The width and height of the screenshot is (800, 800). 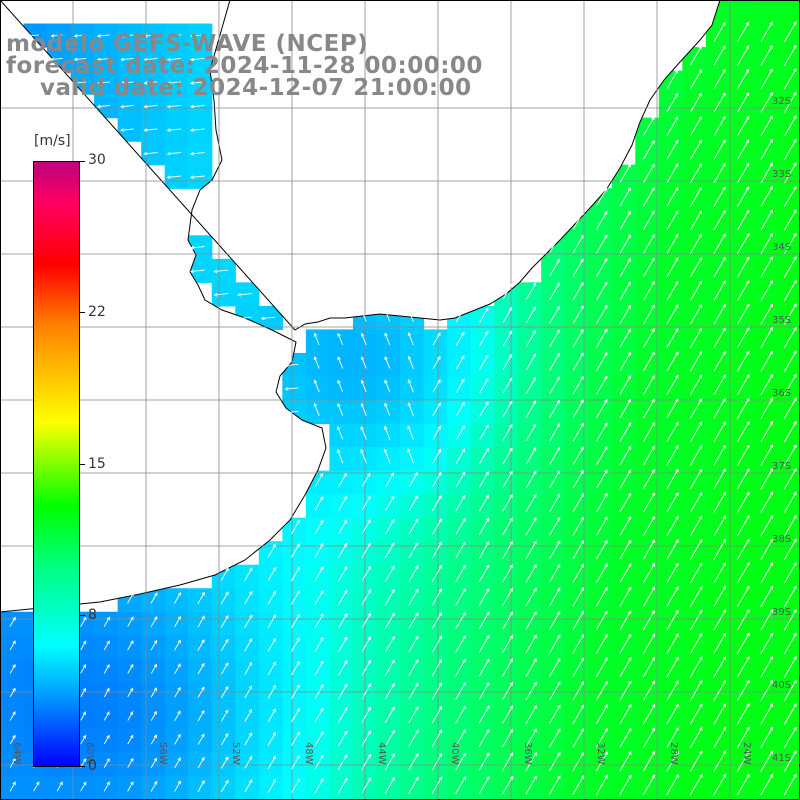 I want to click on lat-label: 32S, so click(x=781, y=101).